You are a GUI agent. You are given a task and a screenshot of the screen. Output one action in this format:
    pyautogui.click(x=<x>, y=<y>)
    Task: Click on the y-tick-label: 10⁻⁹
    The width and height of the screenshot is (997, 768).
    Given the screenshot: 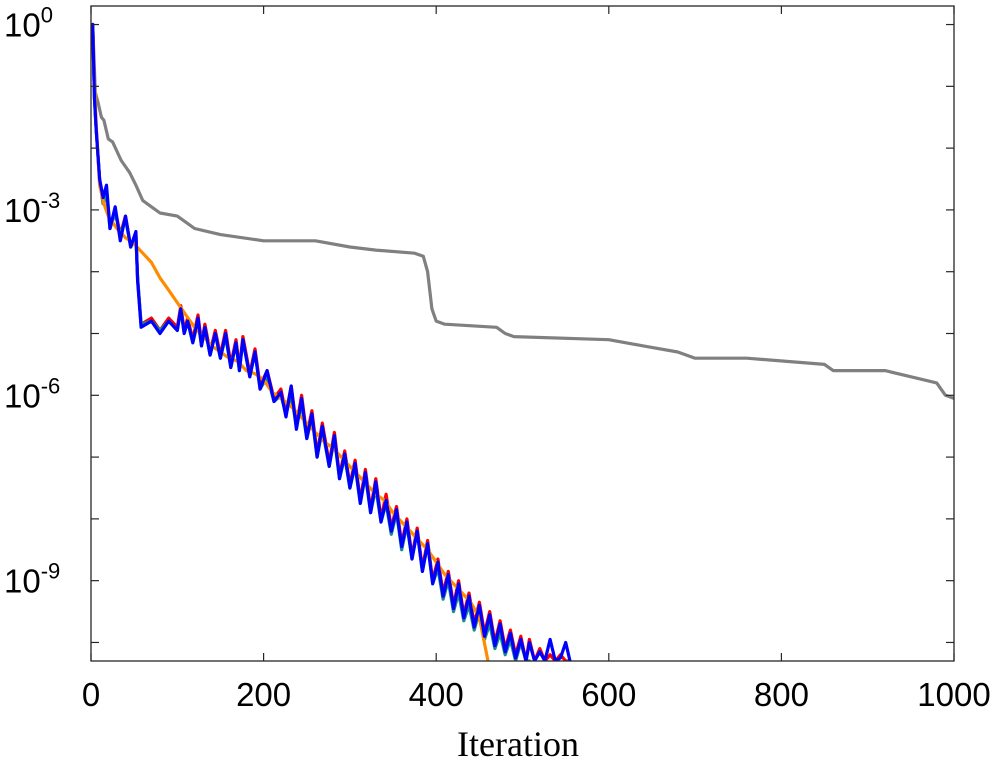 What is the action you would take?
    pyautogui.click(x=32, y=579)
    